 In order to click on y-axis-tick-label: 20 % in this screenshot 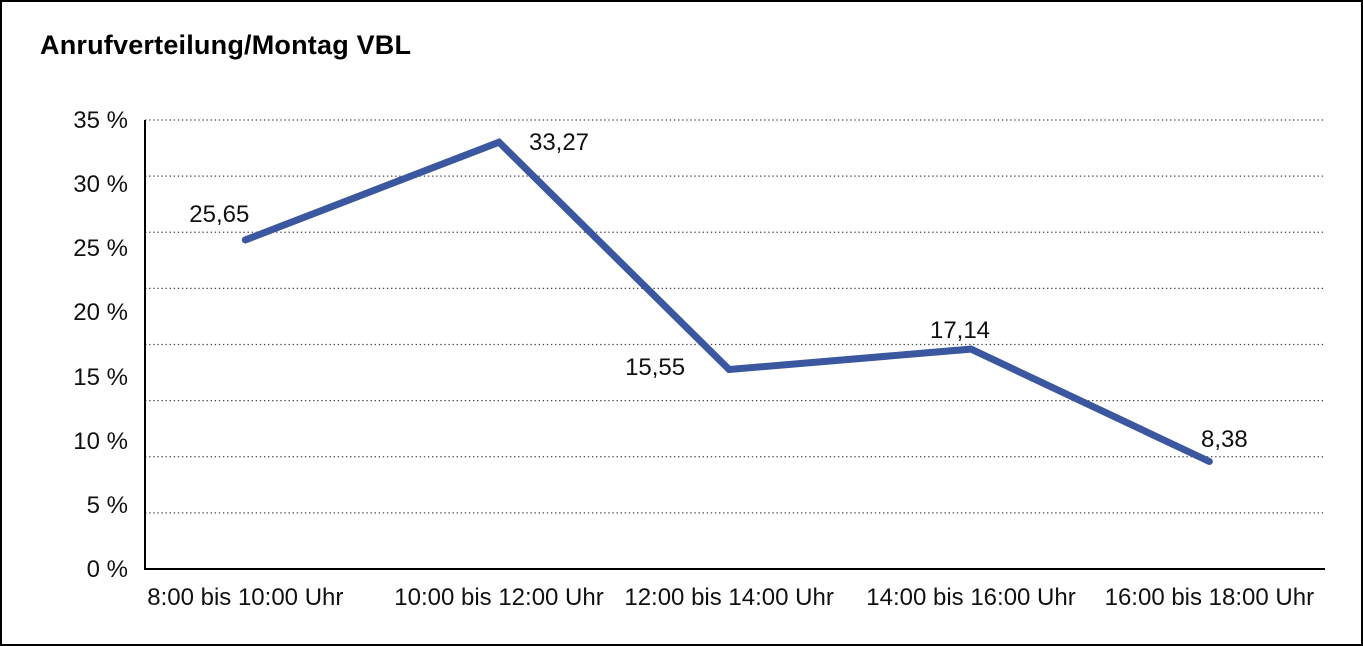, I will do `click(100, 313)`.